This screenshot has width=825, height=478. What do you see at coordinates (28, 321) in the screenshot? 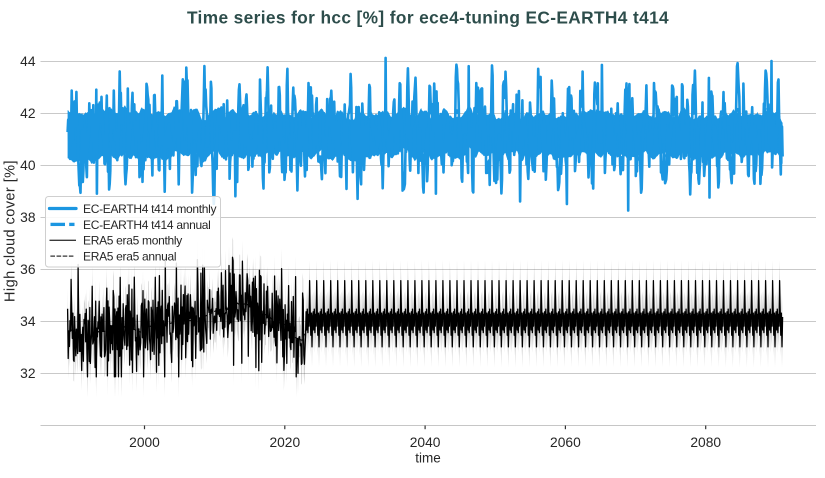
I see `svg-text: 34` at bounding box center [28, 321].